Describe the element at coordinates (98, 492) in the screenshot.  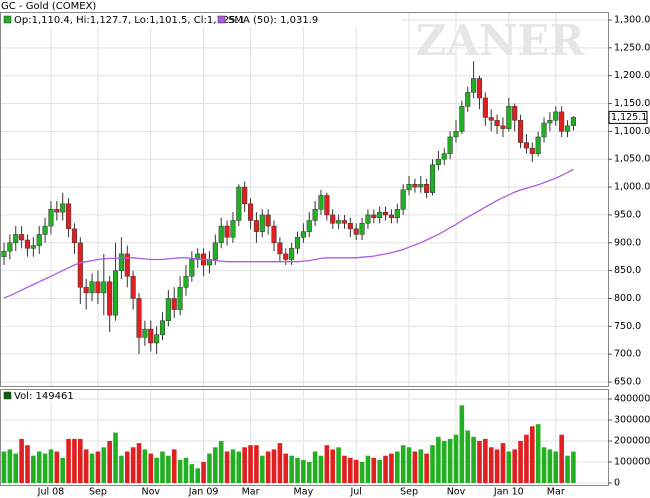
I see `x-tick-label: Sep` at that location.